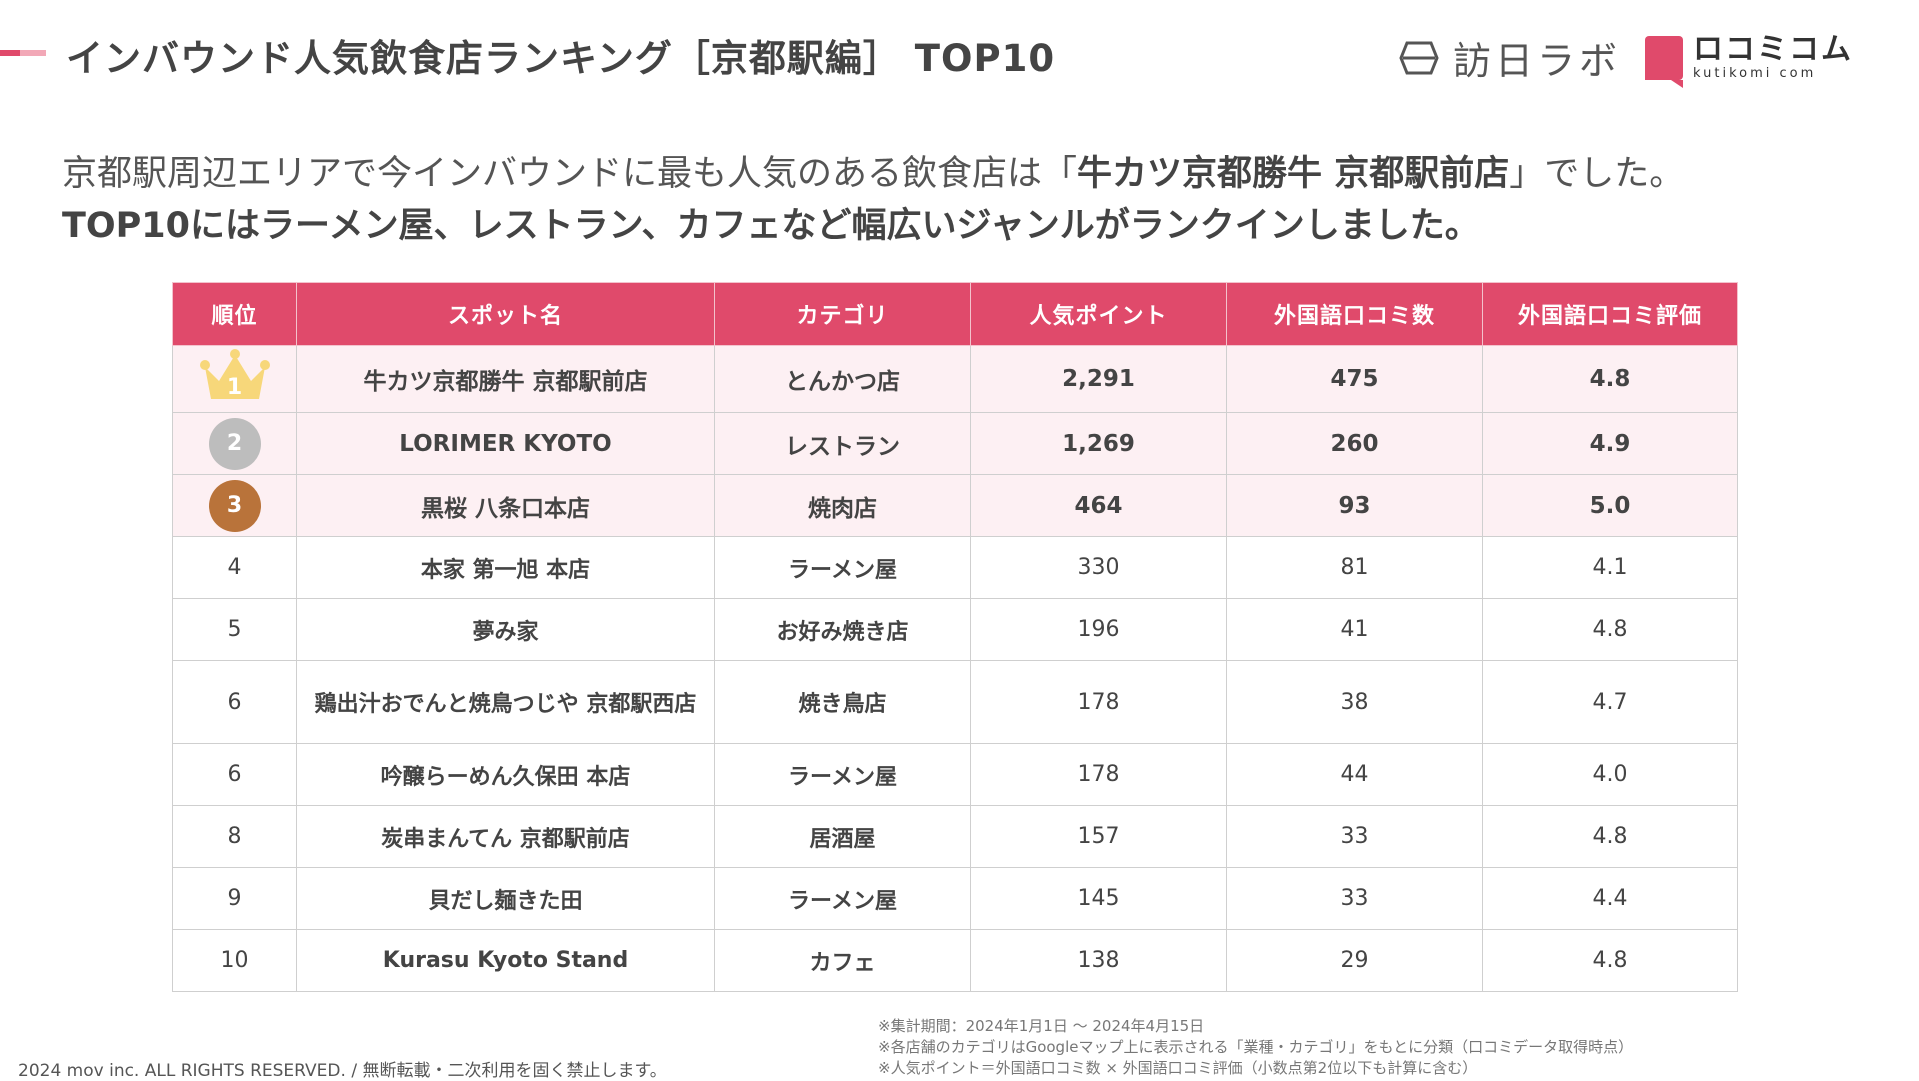  What do you see at coordinates (1773, 49) in the screenshot?
I see `logo2-text: ロコミコム` at bounding box center [1773, 49].